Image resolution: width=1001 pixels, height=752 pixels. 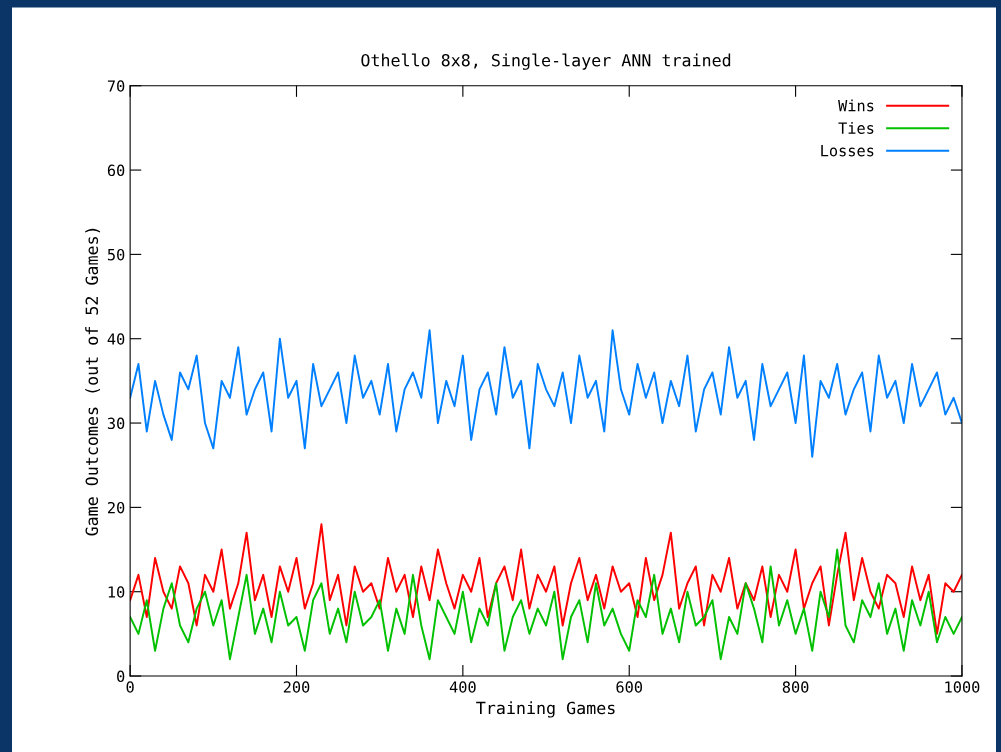 What do you see at coordinates (847, 151) in the screenshot?
I see `legend-label: Losses` at bounding box center [847, 151].